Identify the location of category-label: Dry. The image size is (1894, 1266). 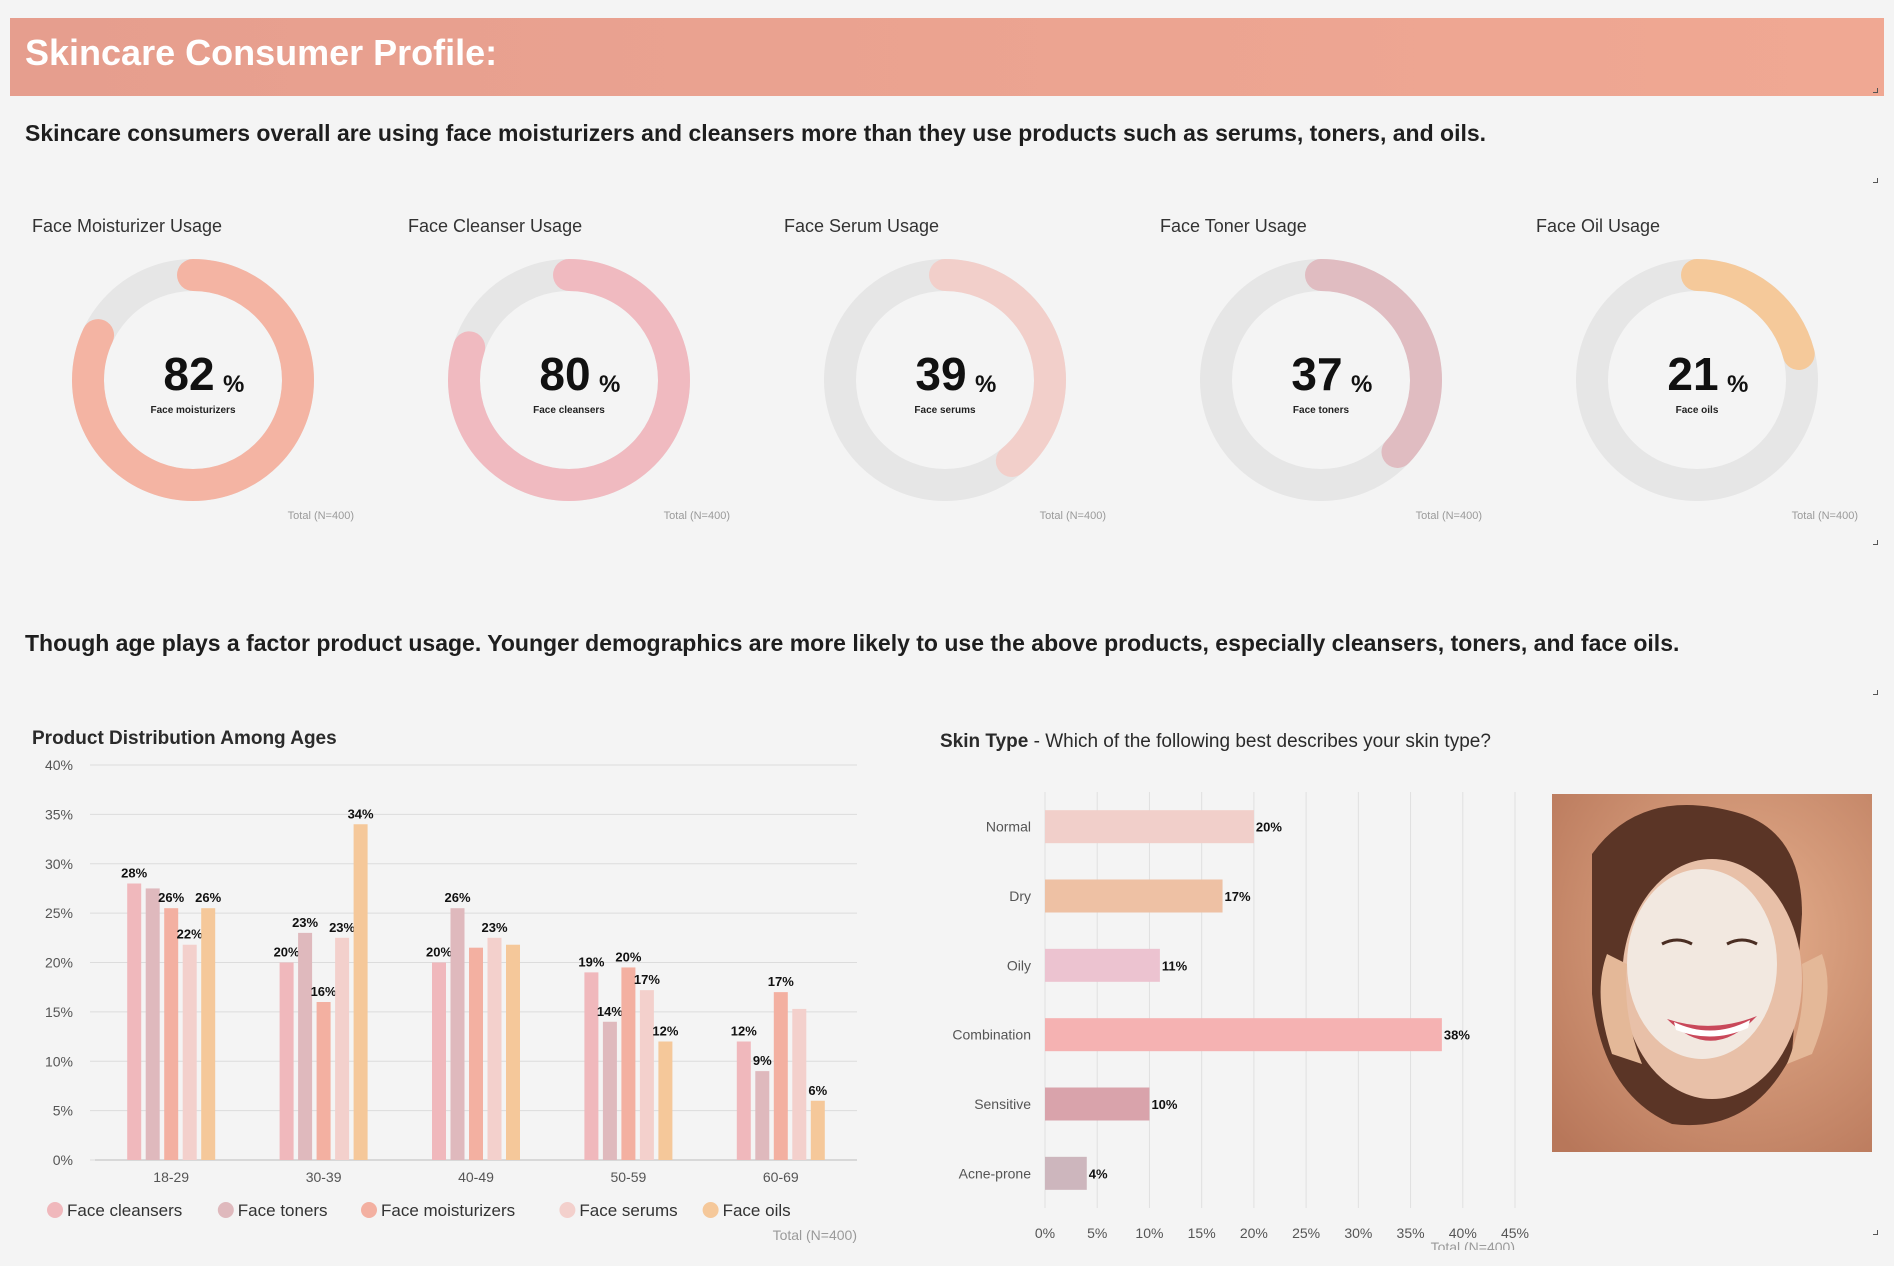
(1020, 896).